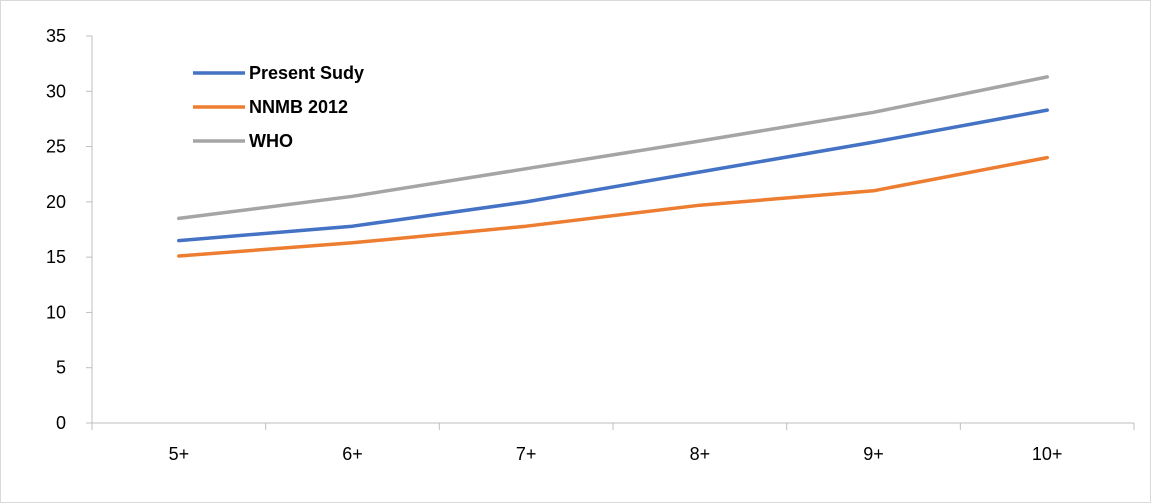  Describe the element at coordinates (179, 454) in the screenshot. I see `x-tick-label: 5+` at that location.